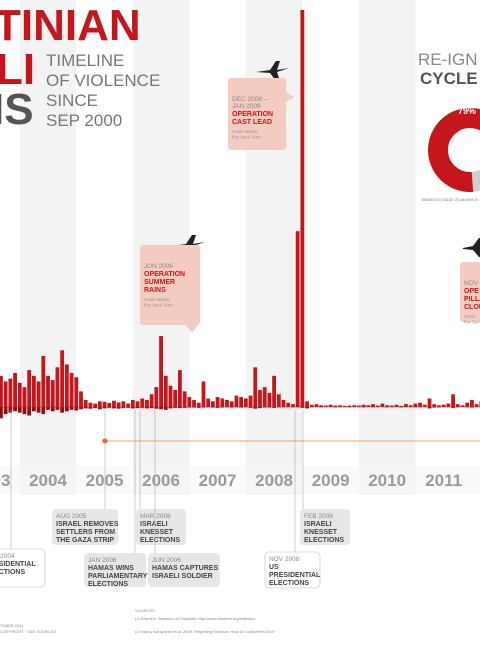 The width and height of the screenshot is (480, 650). Describe the element at coordinates (157, 532) in the screenshot. I see `event-text: KNESSET` at that location.